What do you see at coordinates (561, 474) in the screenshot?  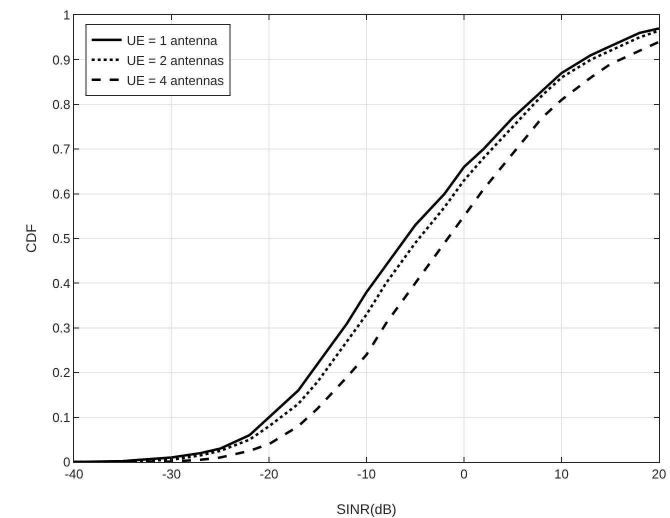 I see `x-tick-label: 10` at bounding box center [561, 474].